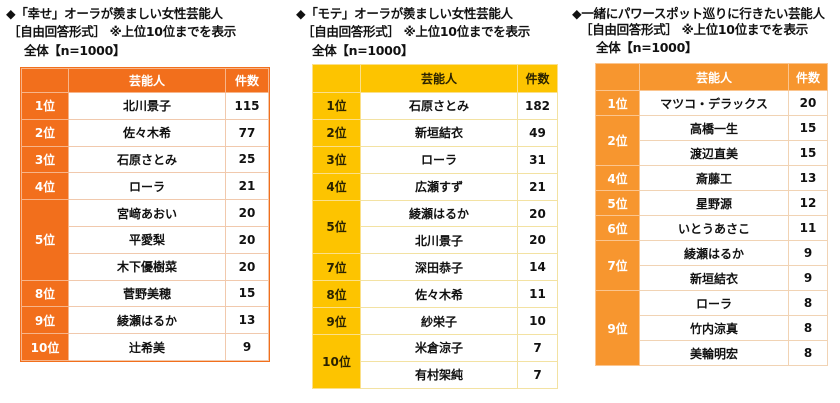 This screenshot has width=840, height=403. I want to click on count-cell: 182, so click(537, 106).